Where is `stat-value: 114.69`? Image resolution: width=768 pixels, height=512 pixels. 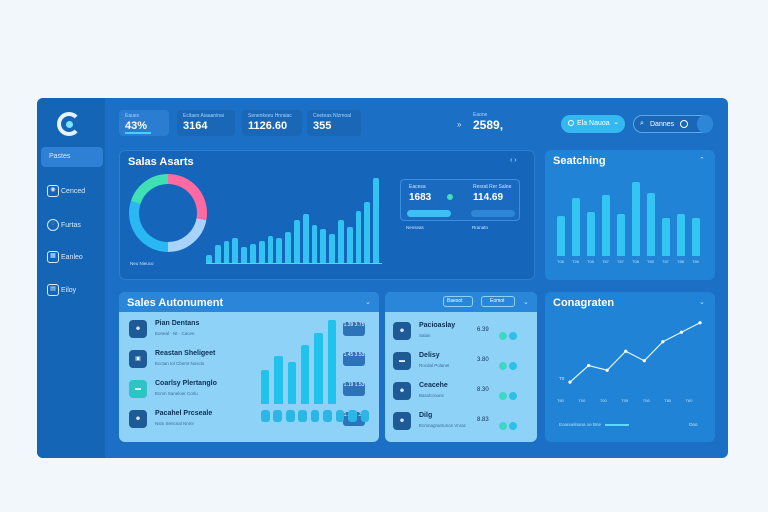
stat-value: 114.69 is located at coordinates (488, 197).